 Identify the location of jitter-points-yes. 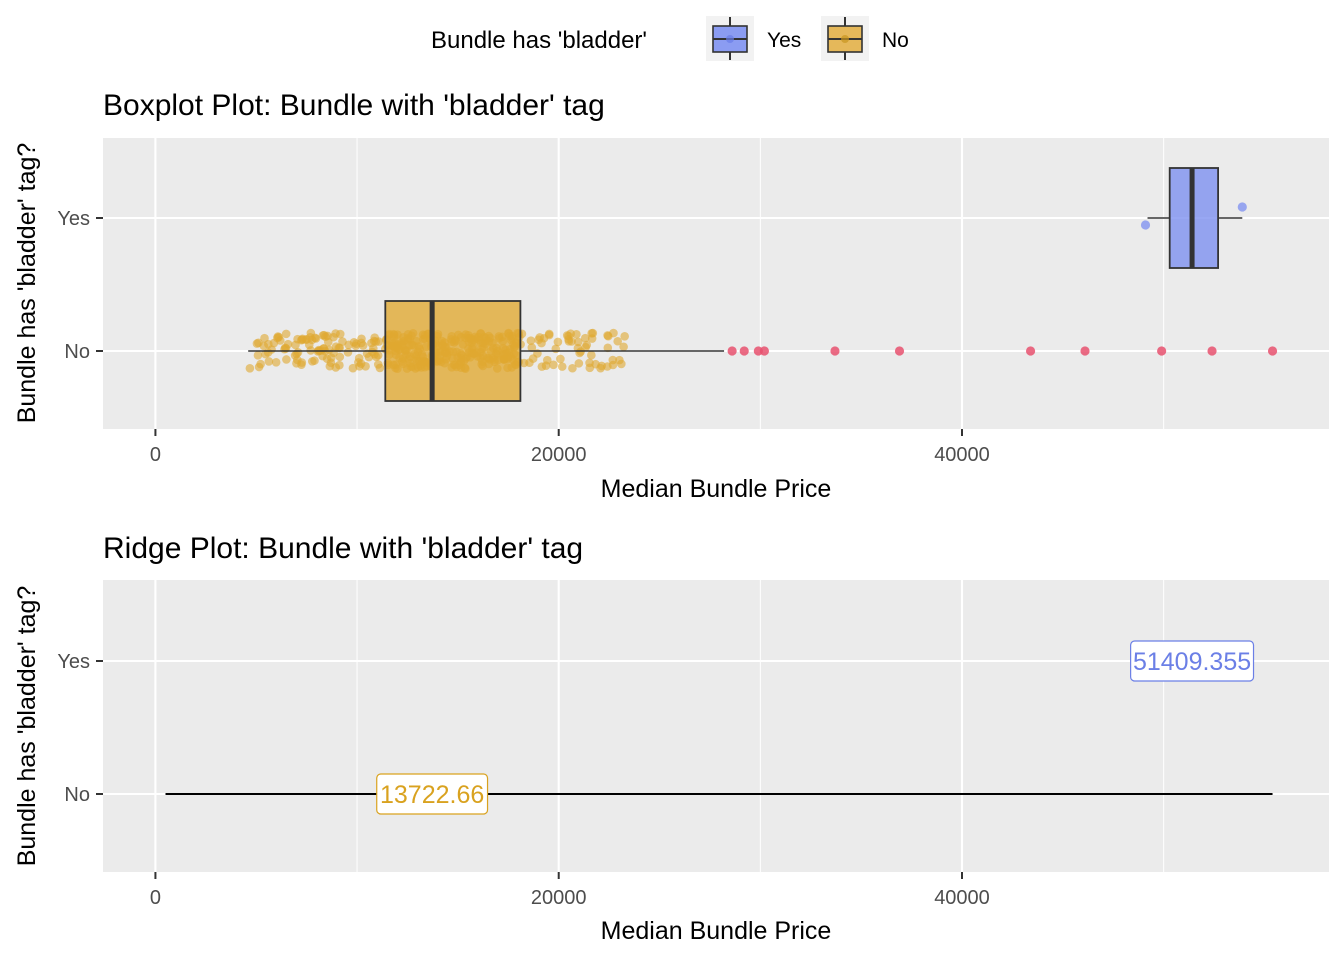
(1193, 216).